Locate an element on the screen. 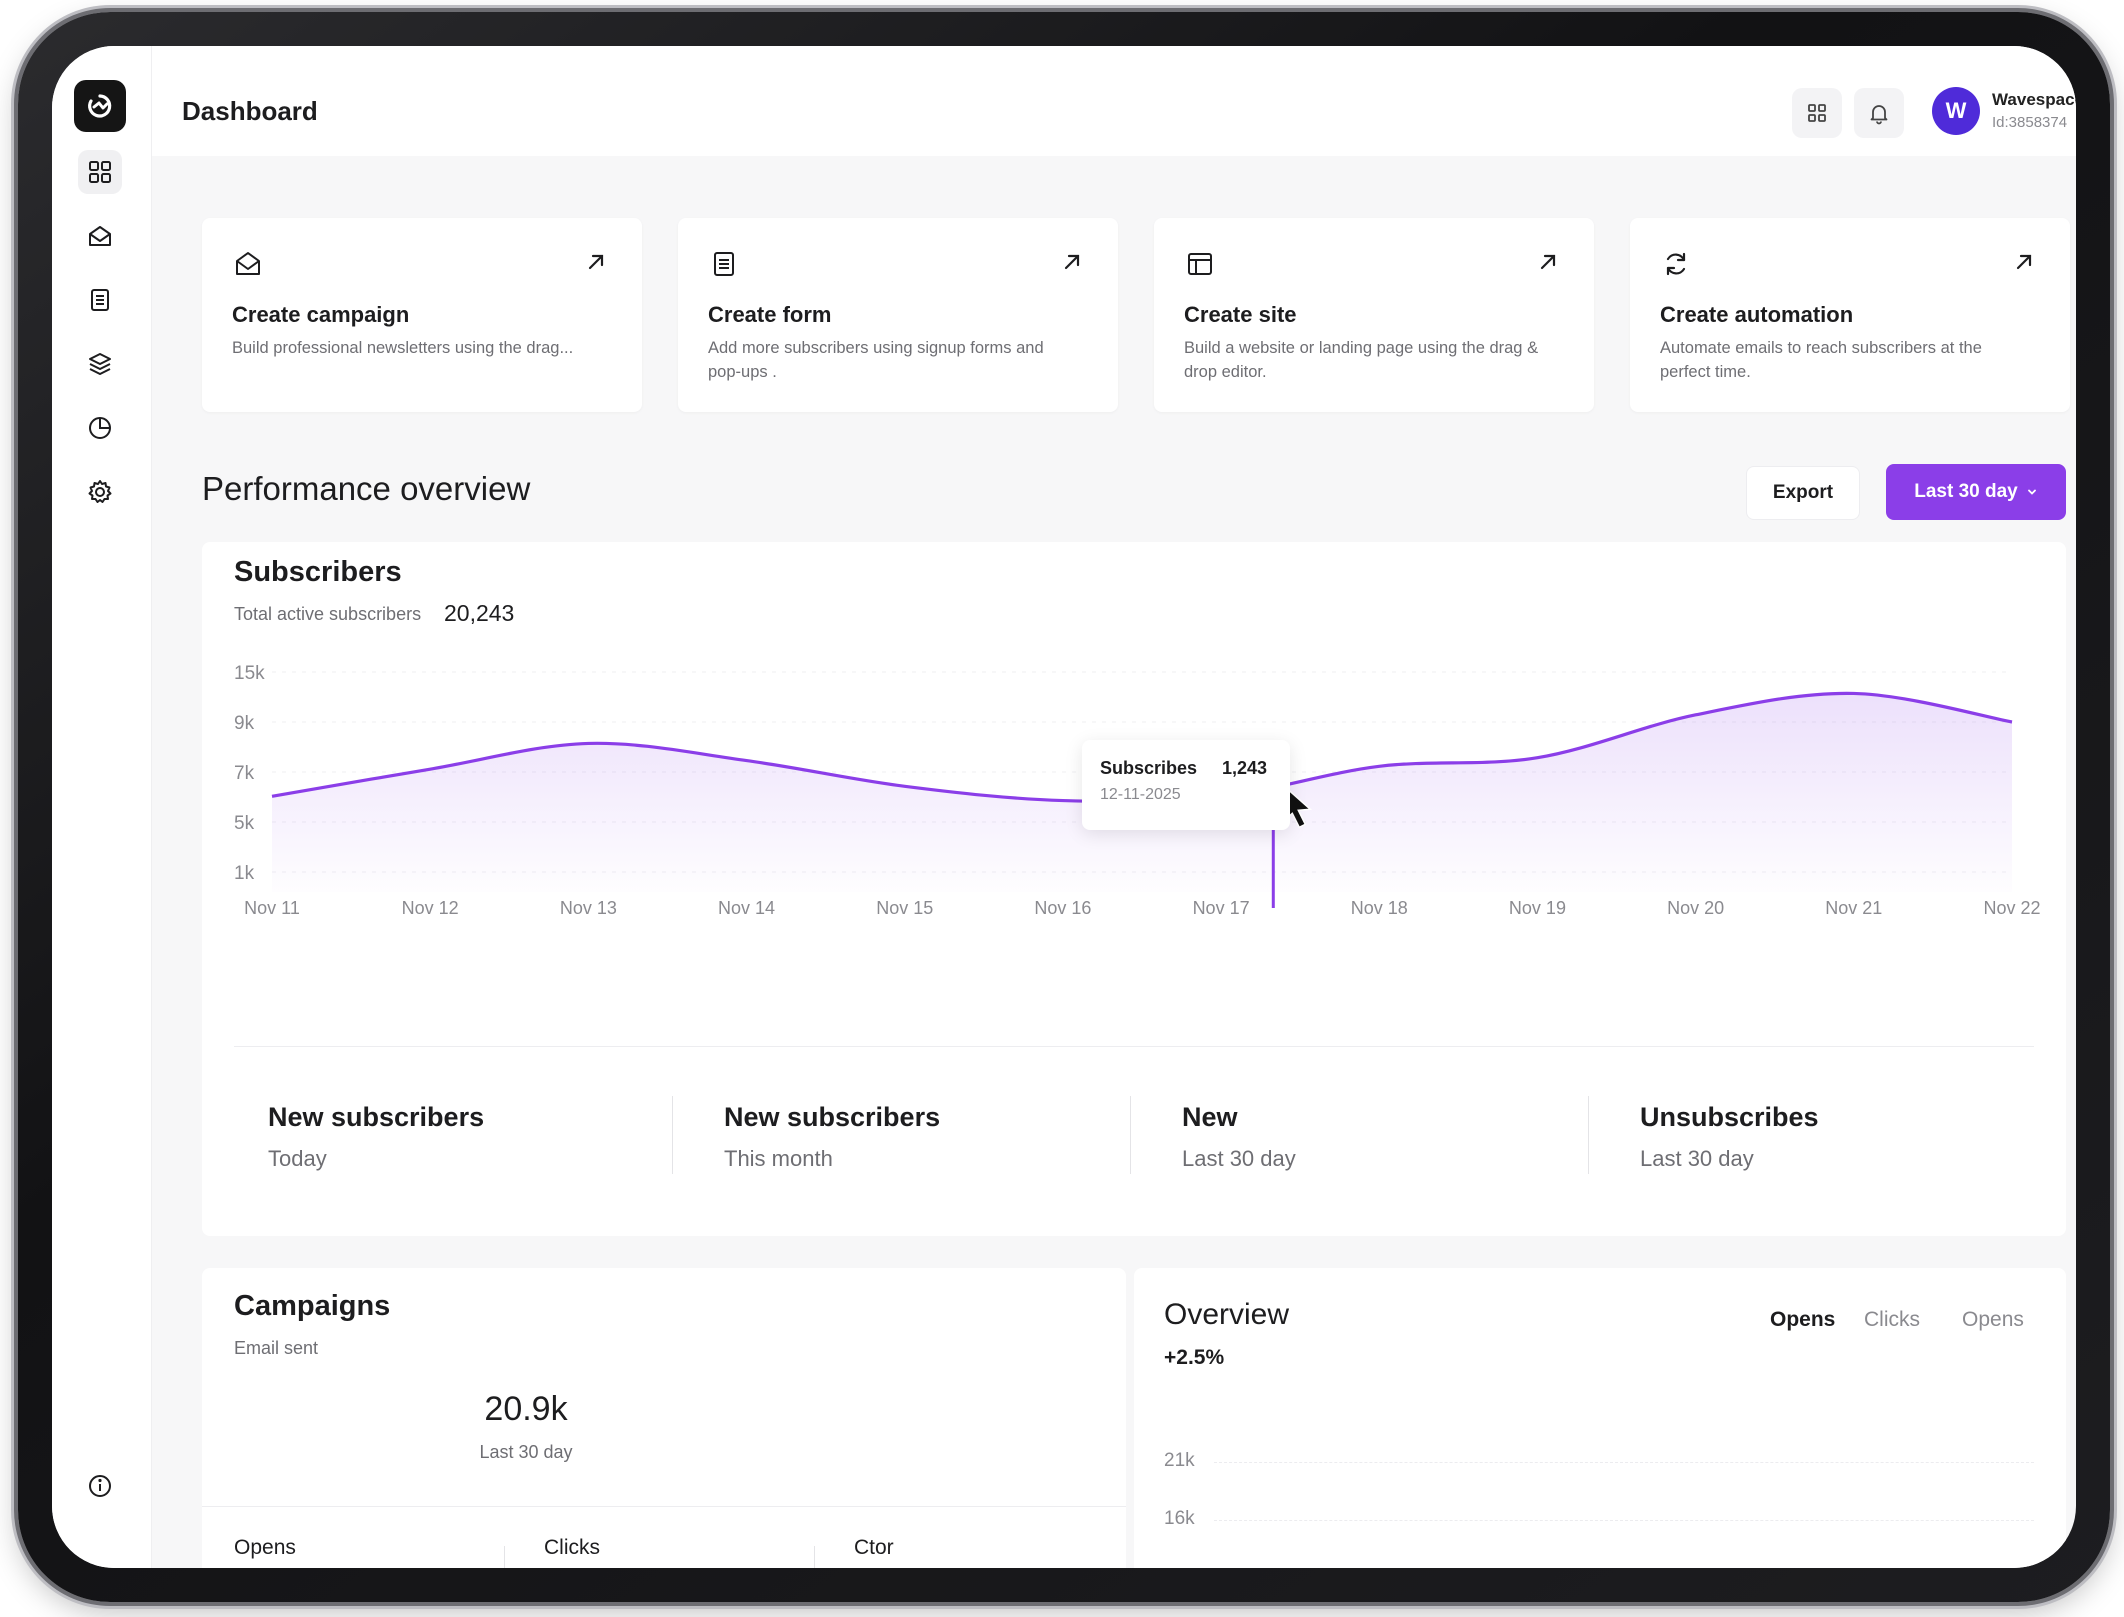  divider is located at coordinates (664, 1506).